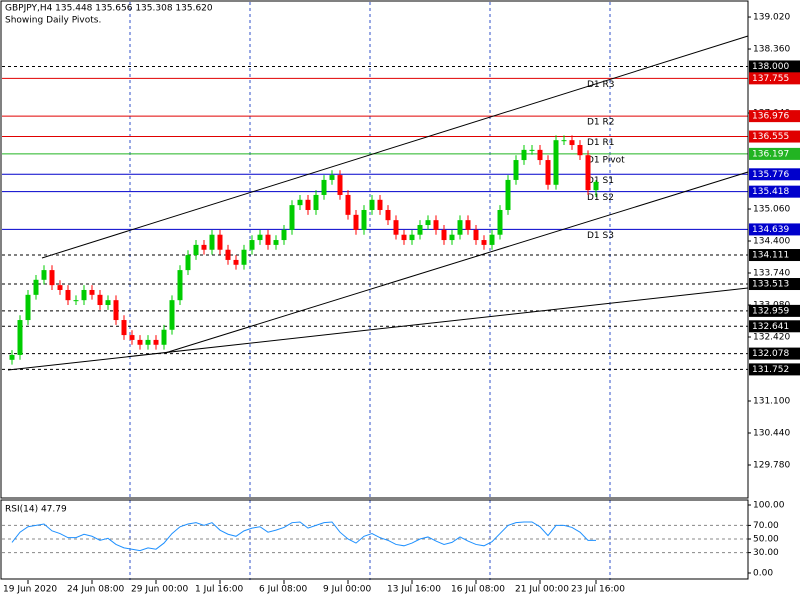 The image size is (800, 600). Describe the element at coordinates (303, 536) in the screenshot. I see `rsi-line` at that location.